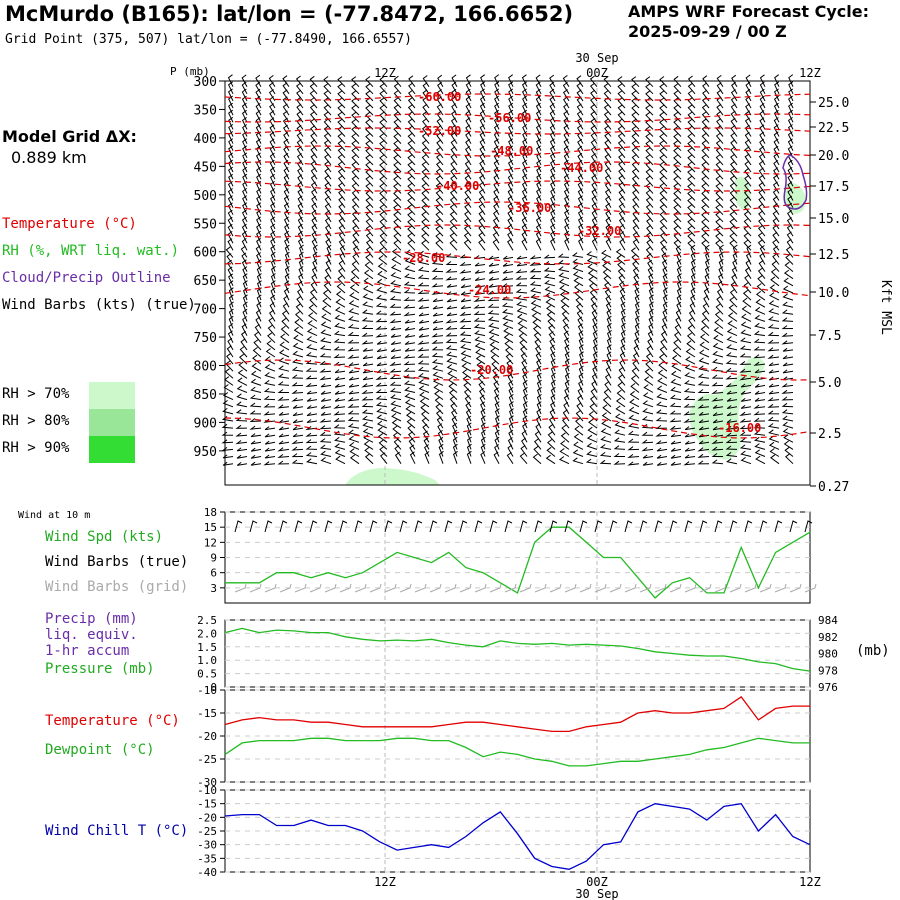 This screenshot has width=900, height=900. Describe the element at coordinates (517, 649) in the screenshot. I see `pressure-series` at that location.